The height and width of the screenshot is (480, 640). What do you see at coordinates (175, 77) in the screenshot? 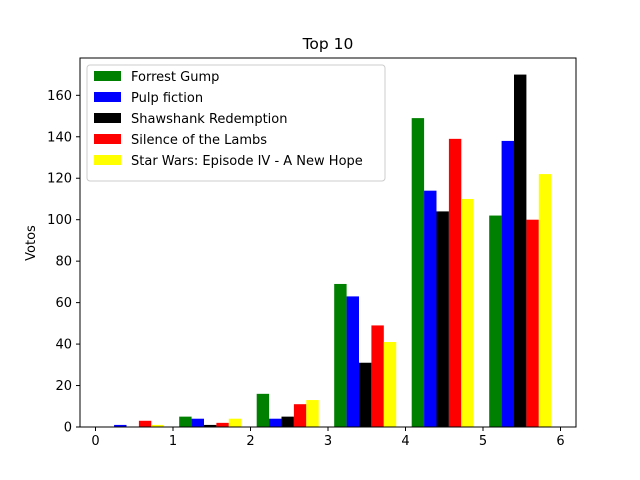
I see `legend-label: Forrest Gump` at bounding box center [175, 77].